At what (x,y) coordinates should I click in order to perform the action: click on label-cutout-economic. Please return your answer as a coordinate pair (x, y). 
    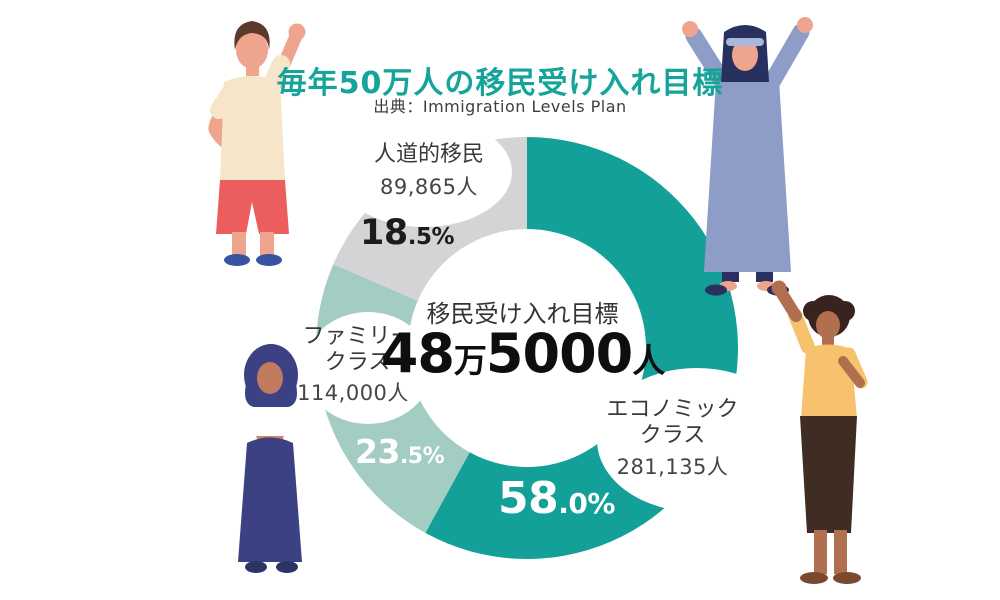
    Looking at the image, I should click on (697, 440).